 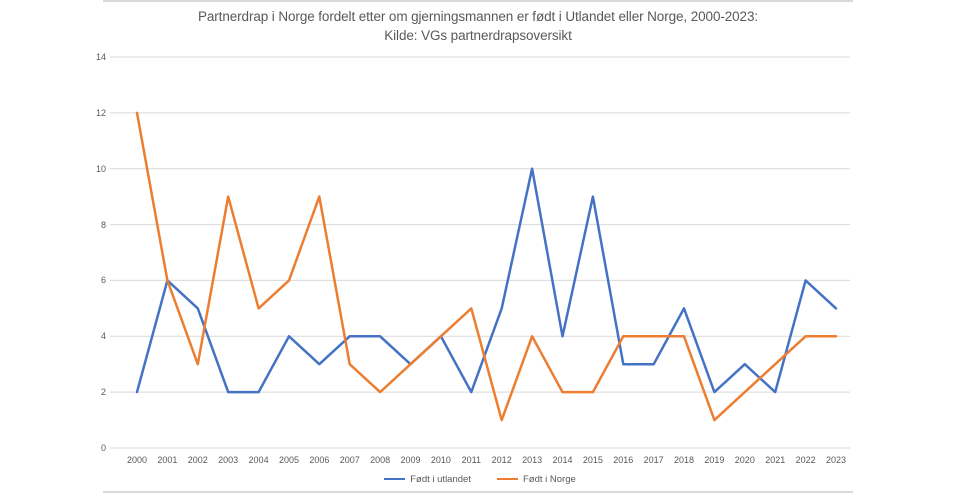 What do you see at coordinates (592, 460) in the screenshot?
I see `x-axis-tick-label: 2015` at bounding box center [592, 460].